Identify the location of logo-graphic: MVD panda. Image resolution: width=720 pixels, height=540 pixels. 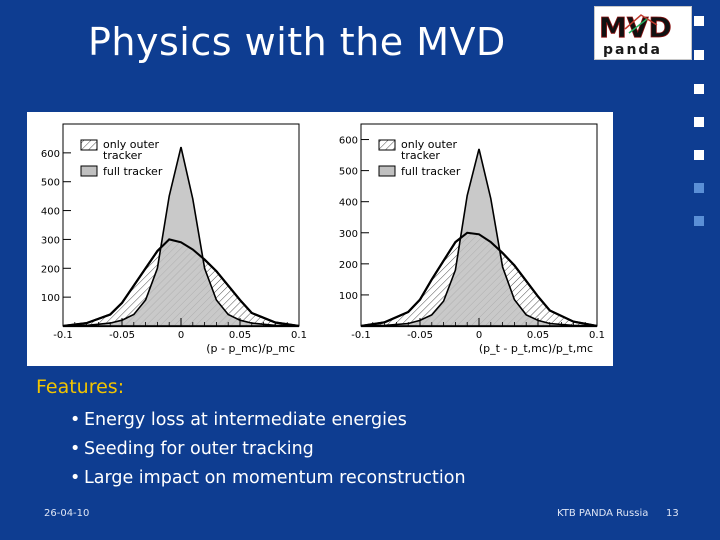
(643, 34).